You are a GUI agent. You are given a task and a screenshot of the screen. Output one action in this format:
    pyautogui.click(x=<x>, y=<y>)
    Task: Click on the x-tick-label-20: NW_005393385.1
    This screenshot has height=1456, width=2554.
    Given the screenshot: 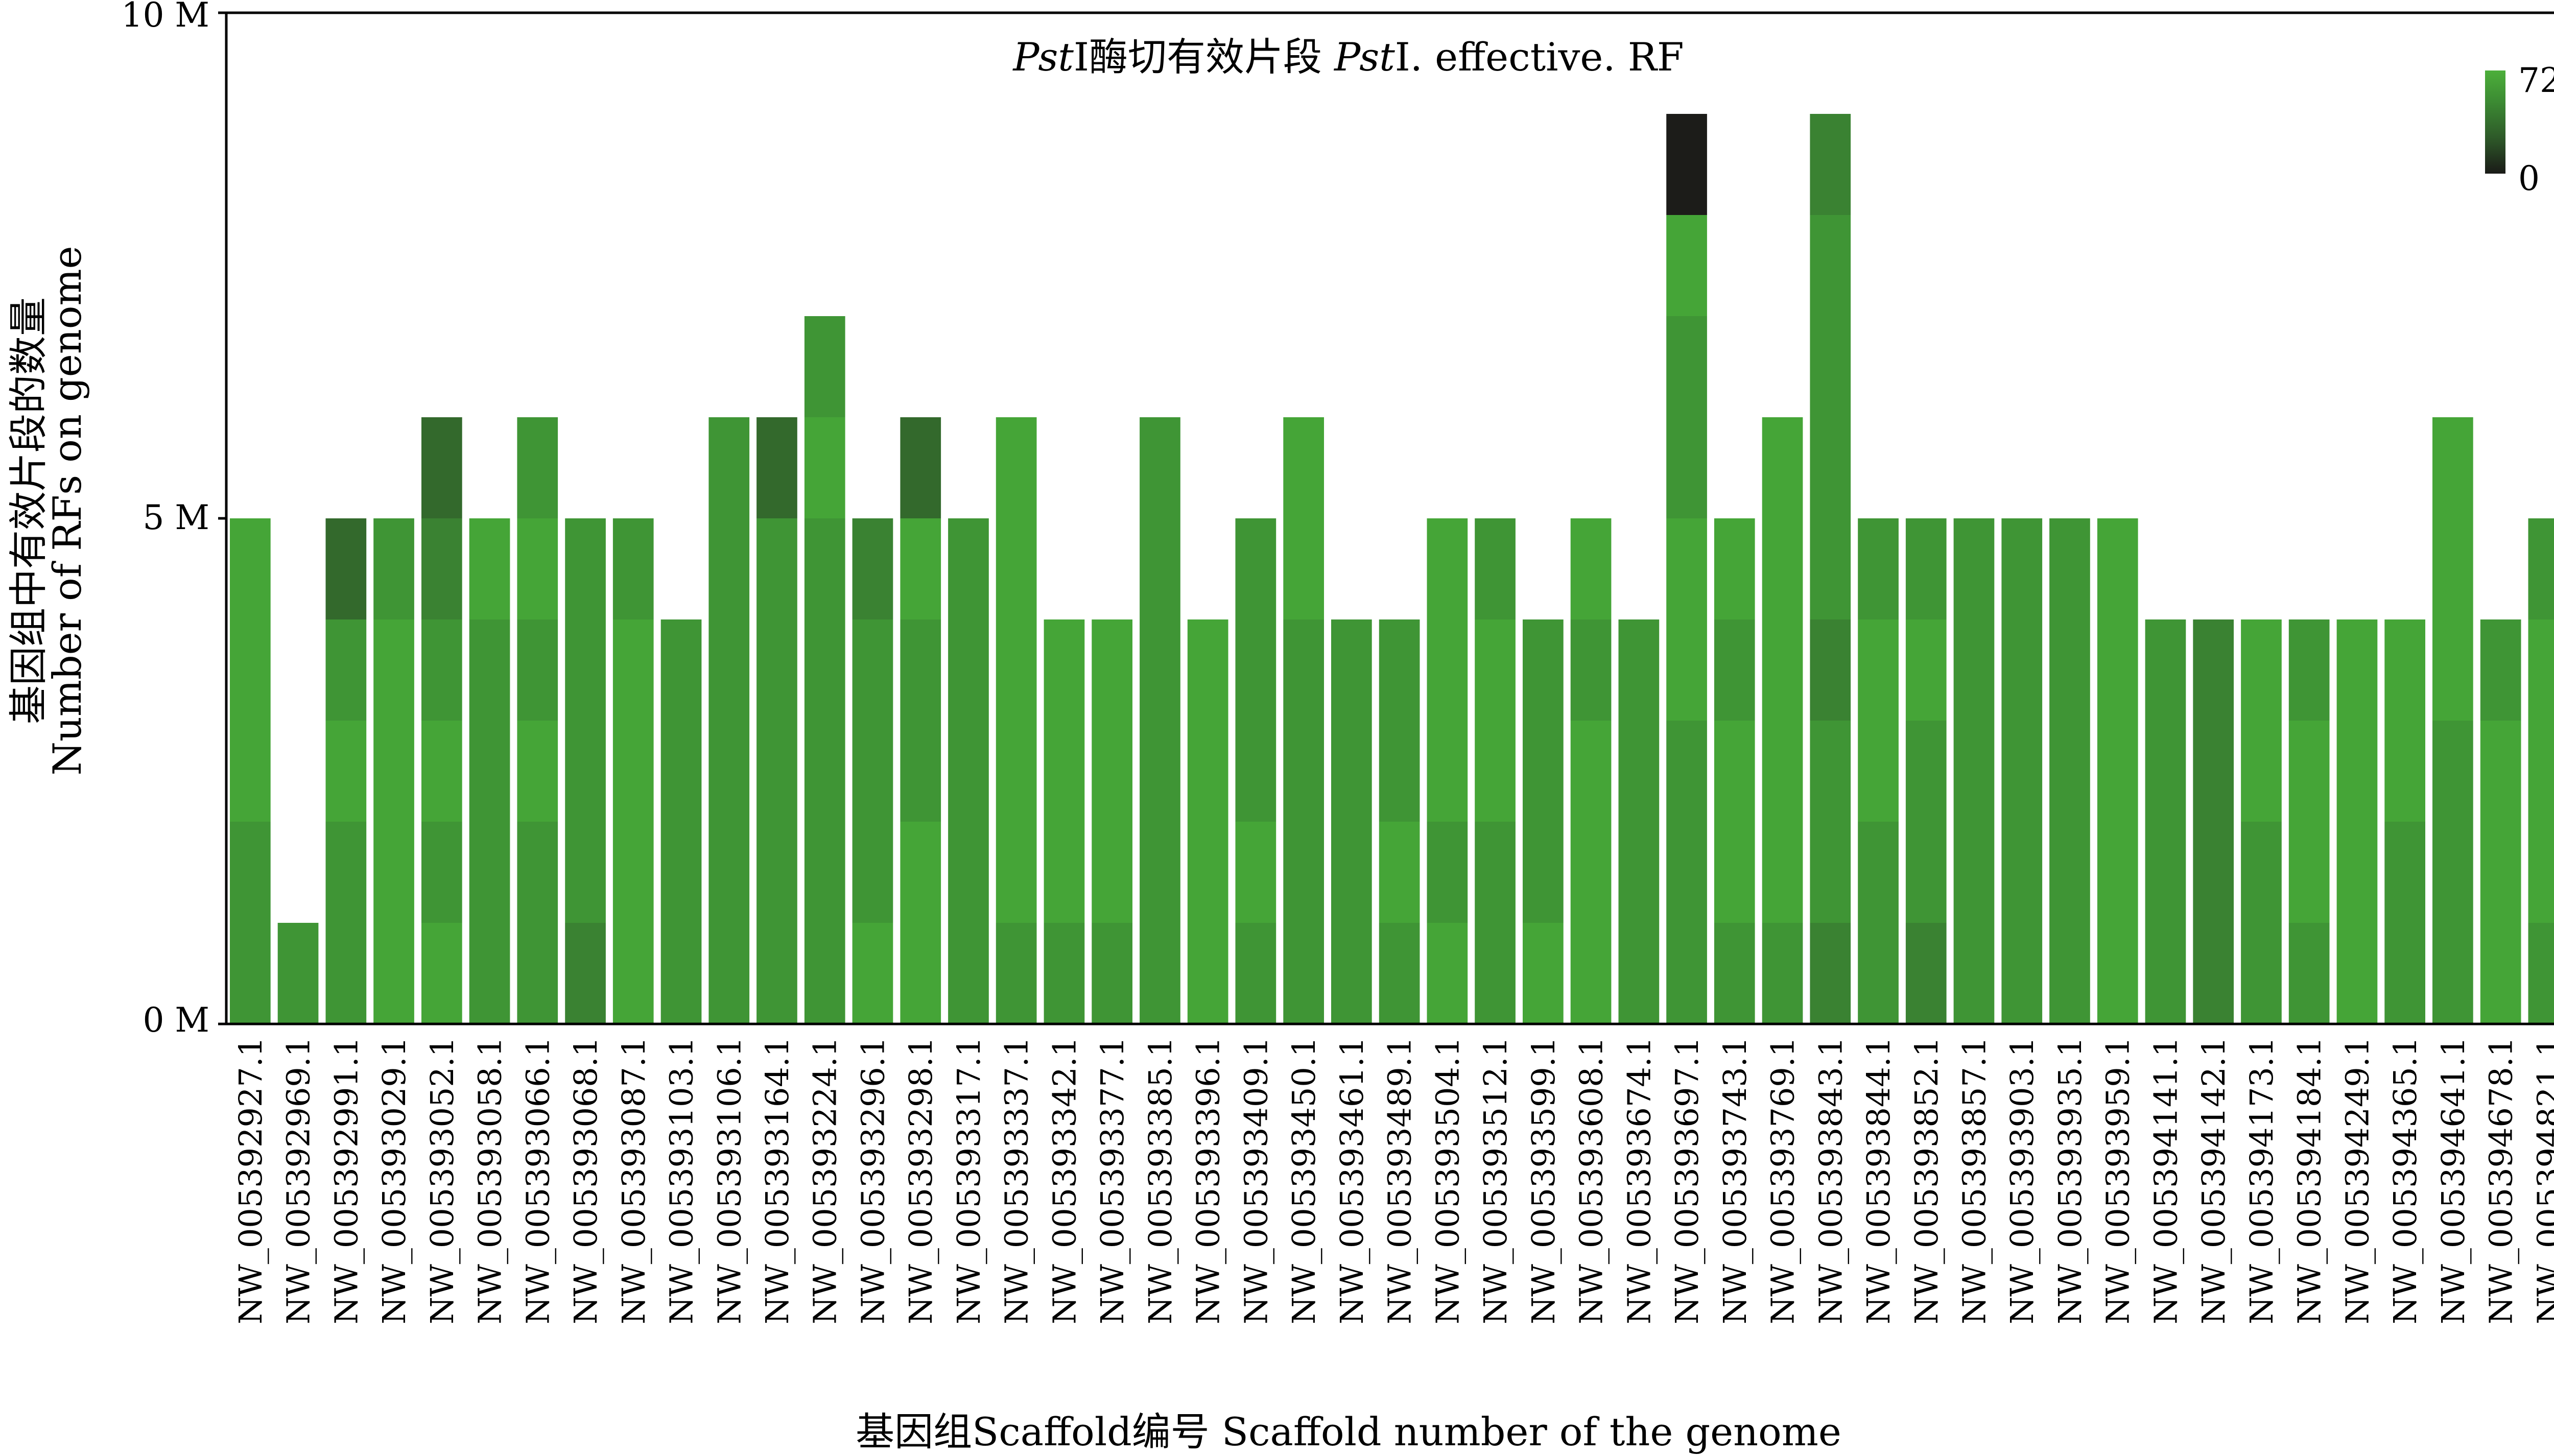 What is the action you would take?
    pyautogui.click(x=1160, y=1180)
    